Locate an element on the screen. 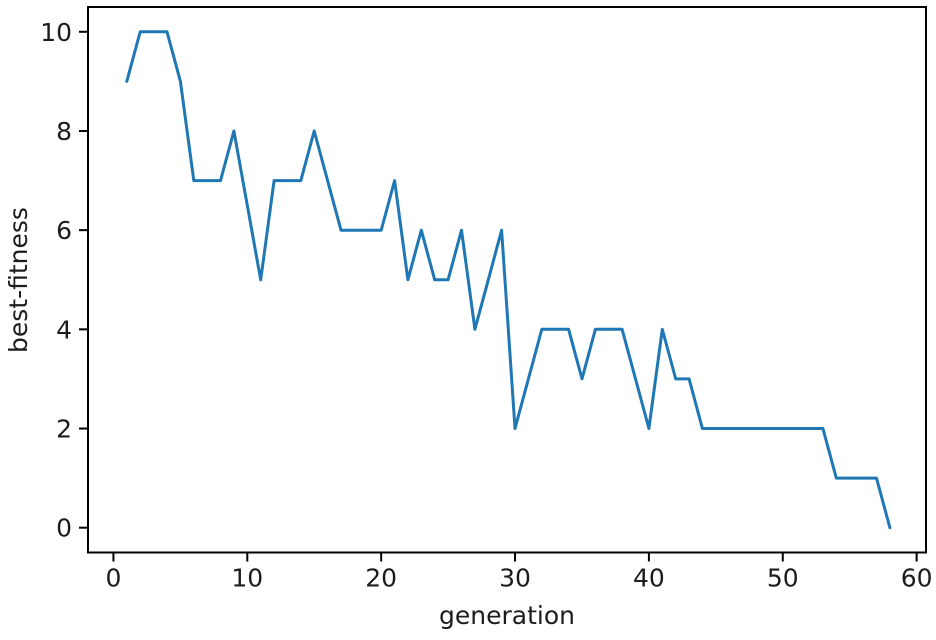 The height and width of the screenshot is (640, 936). x-axis-label: generation is located at coordinates (507, 615).